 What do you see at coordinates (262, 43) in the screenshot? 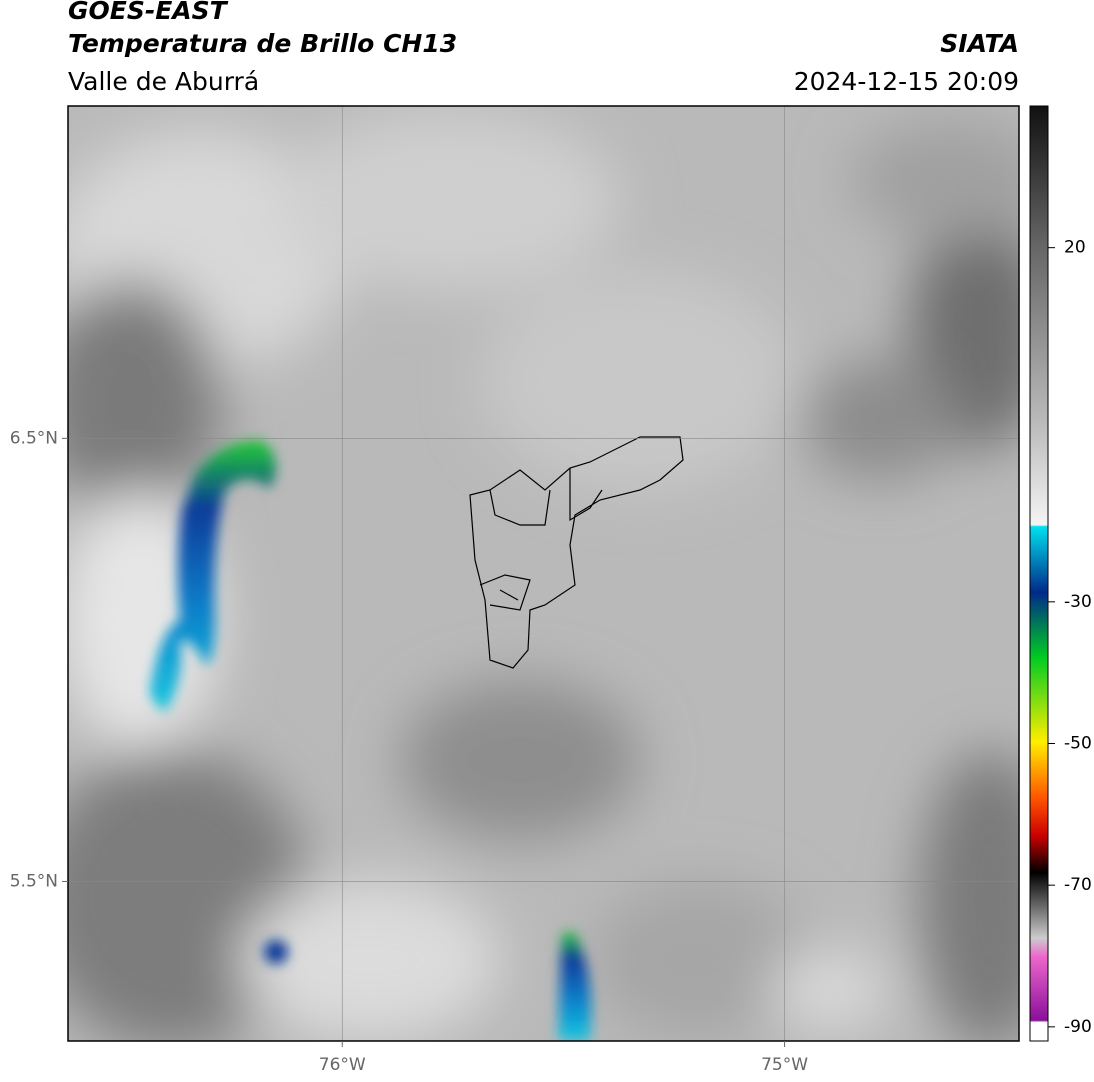
I see `subtitle: Temperatura de Brillo CH13` at bounding box center [262, 43].